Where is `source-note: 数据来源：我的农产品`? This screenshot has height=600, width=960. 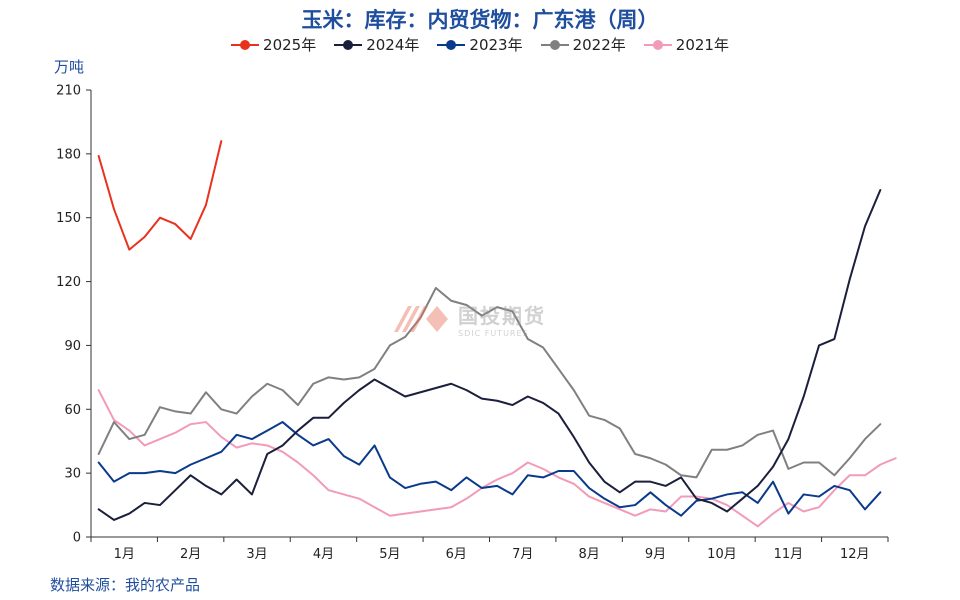 source-note: 数据来源：我的农产品 is located at coordinates (125, 585).